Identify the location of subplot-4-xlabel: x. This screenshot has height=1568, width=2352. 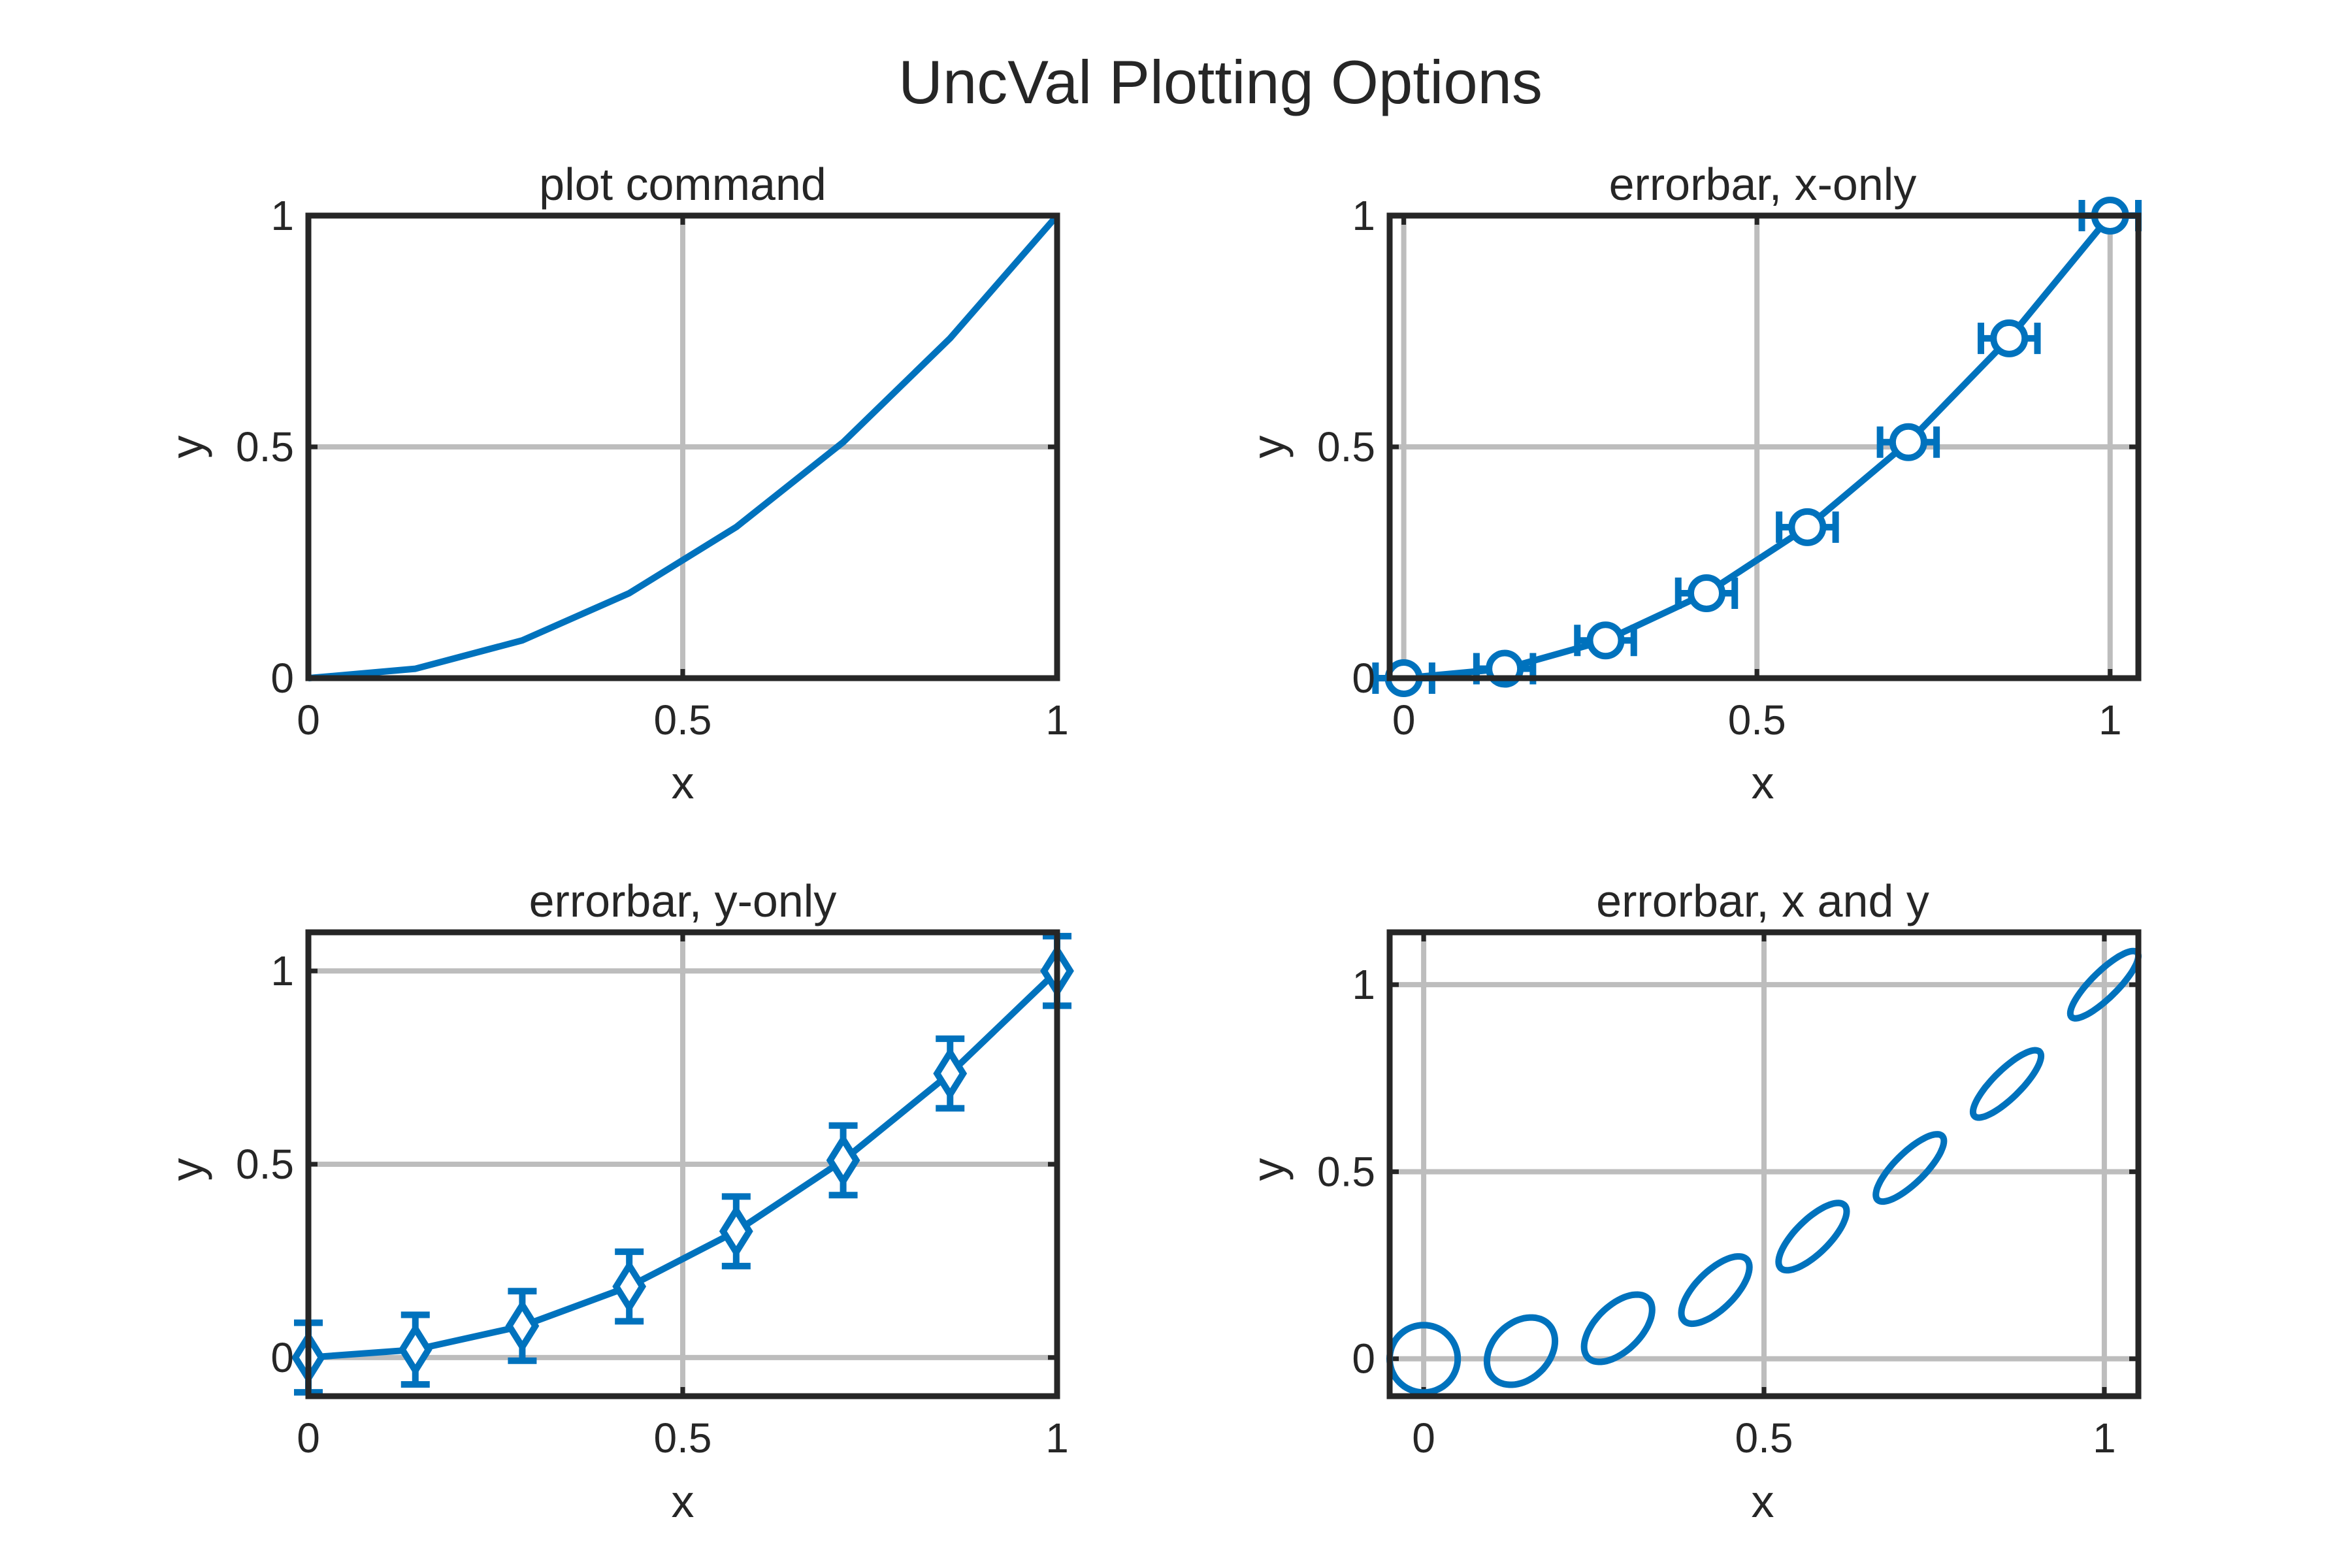
(1763, 1501).